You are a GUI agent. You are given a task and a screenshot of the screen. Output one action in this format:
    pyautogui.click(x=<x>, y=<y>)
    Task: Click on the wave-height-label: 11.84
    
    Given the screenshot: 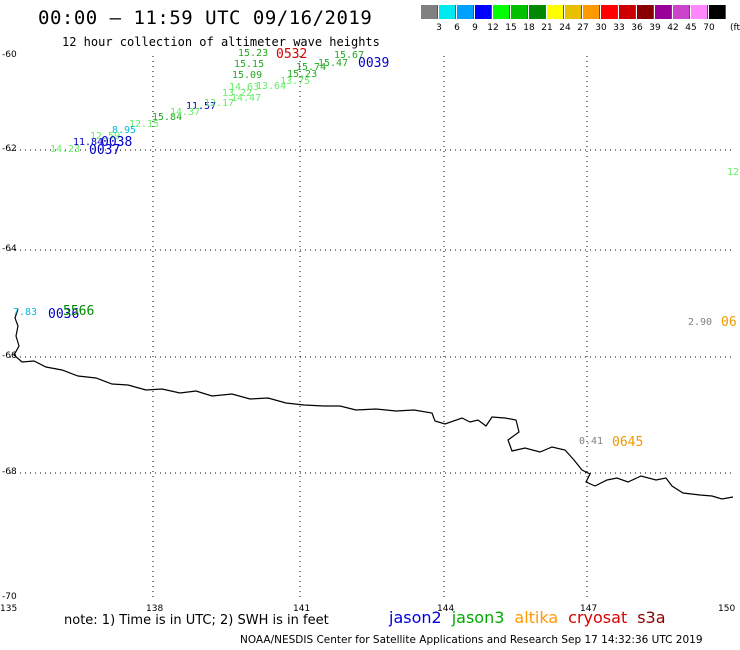 What is the action you would take?
    pyautogui.click(x=88, y=142)
    